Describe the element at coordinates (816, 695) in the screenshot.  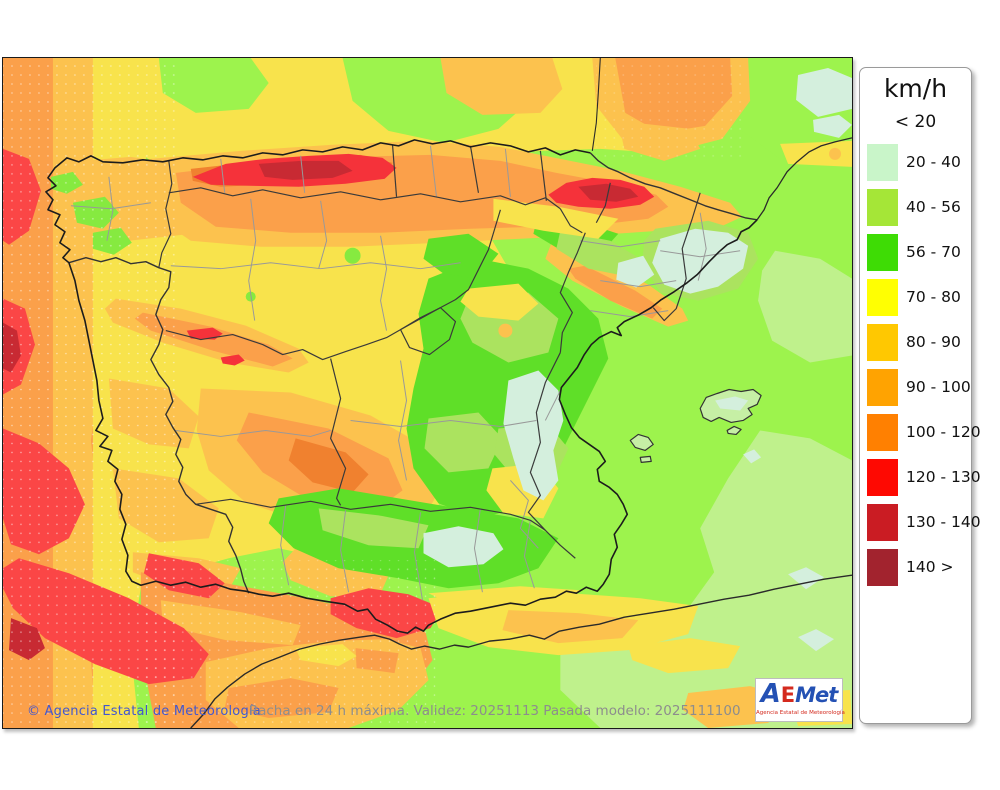
I see `logo-letters-met: Met` at that location.